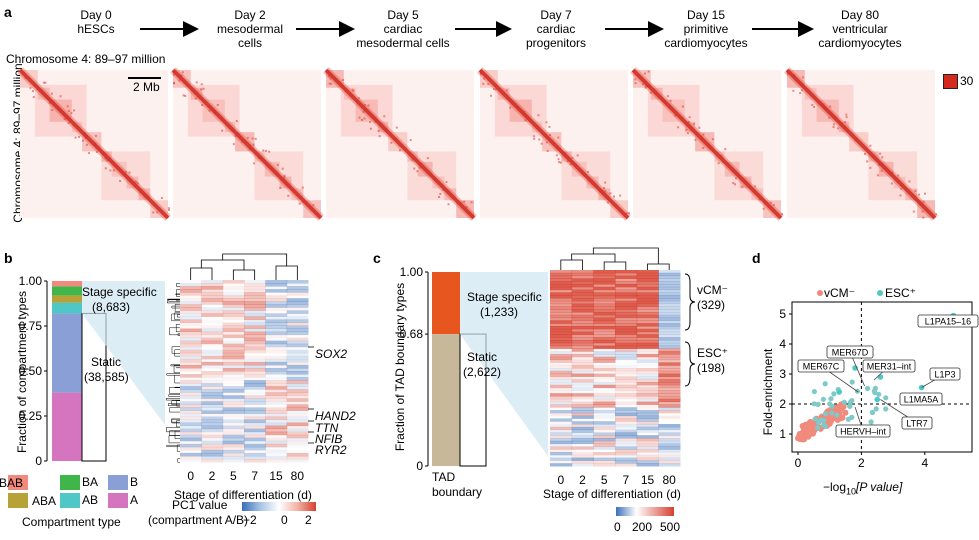 This screenshot has width=979, height=540. I want to click on c-bar-specific, so click(446, 303).